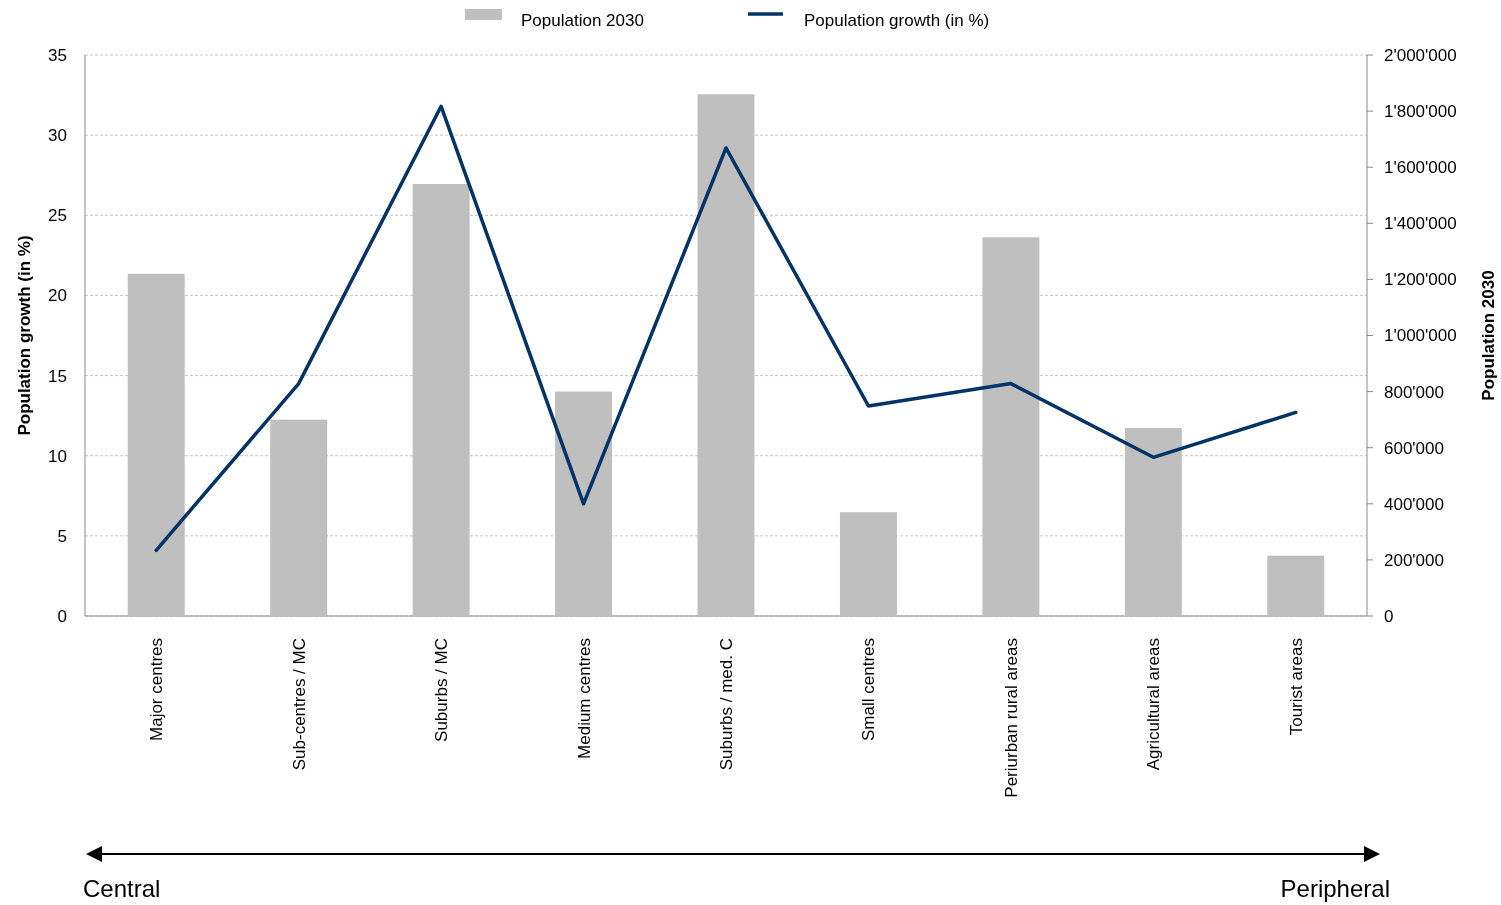 This screenshot has height=905, width=1501. I want to click on x-tick-label: Major centres, so click(157, 689).